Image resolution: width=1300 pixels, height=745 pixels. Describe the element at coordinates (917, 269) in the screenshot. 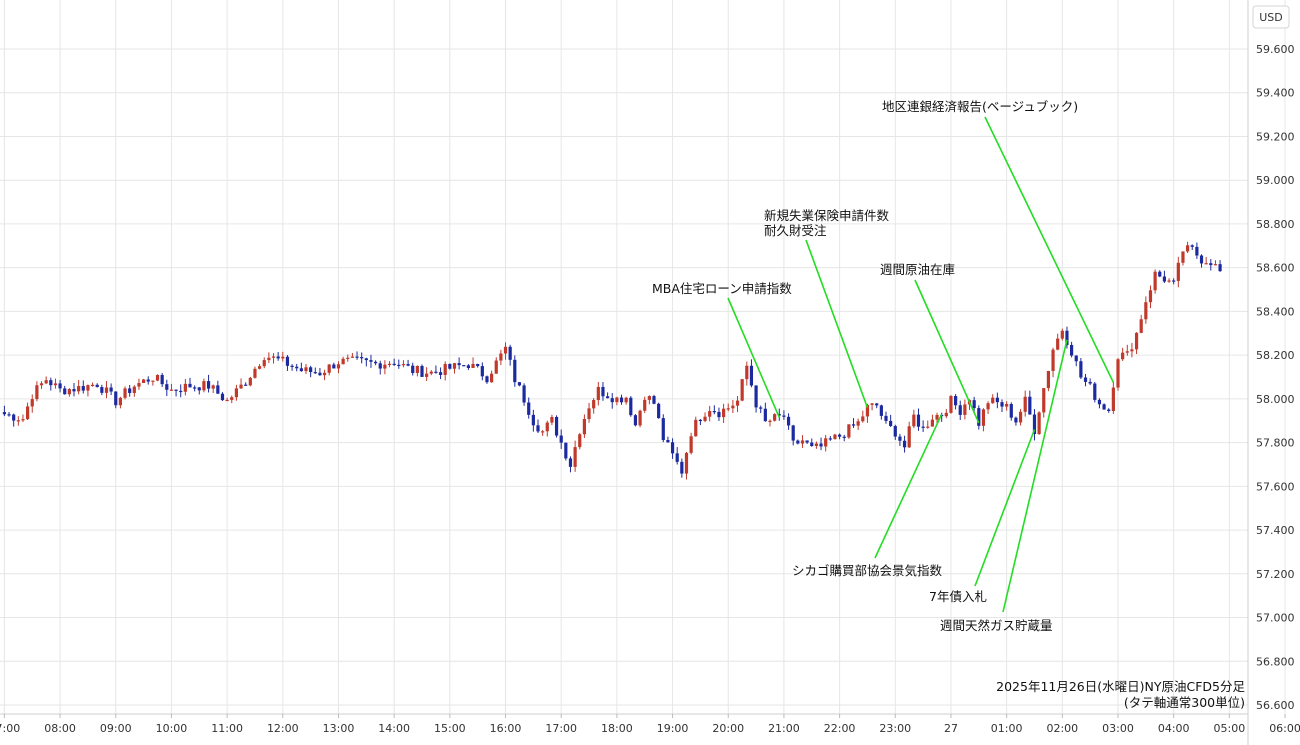

I see `annotation-label: 週間原油在庫` at that location.